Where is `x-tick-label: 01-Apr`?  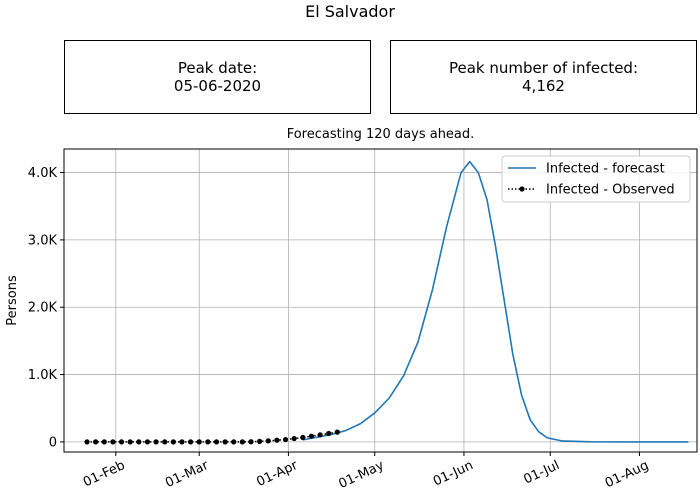 x-tick-label: 01-Apr is located at coordinates (277, 474).